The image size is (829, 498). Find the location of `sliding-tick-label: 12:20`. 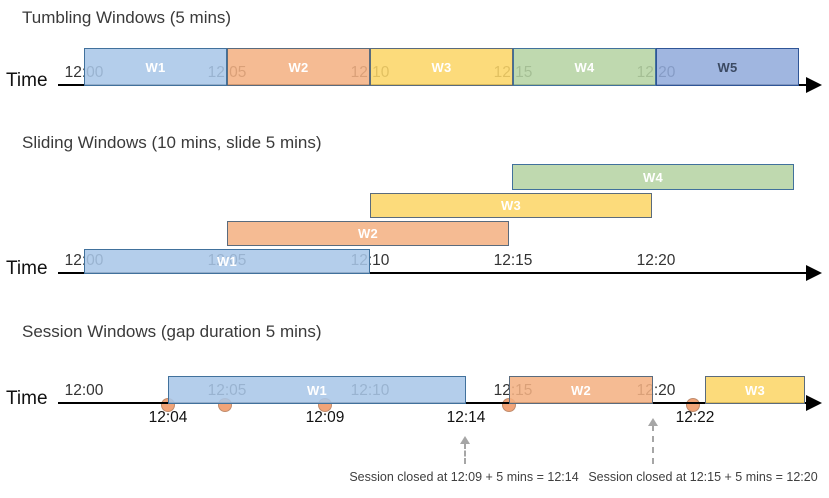

sliding-tick-label: 12:20 is located at coordinates (656, 260).